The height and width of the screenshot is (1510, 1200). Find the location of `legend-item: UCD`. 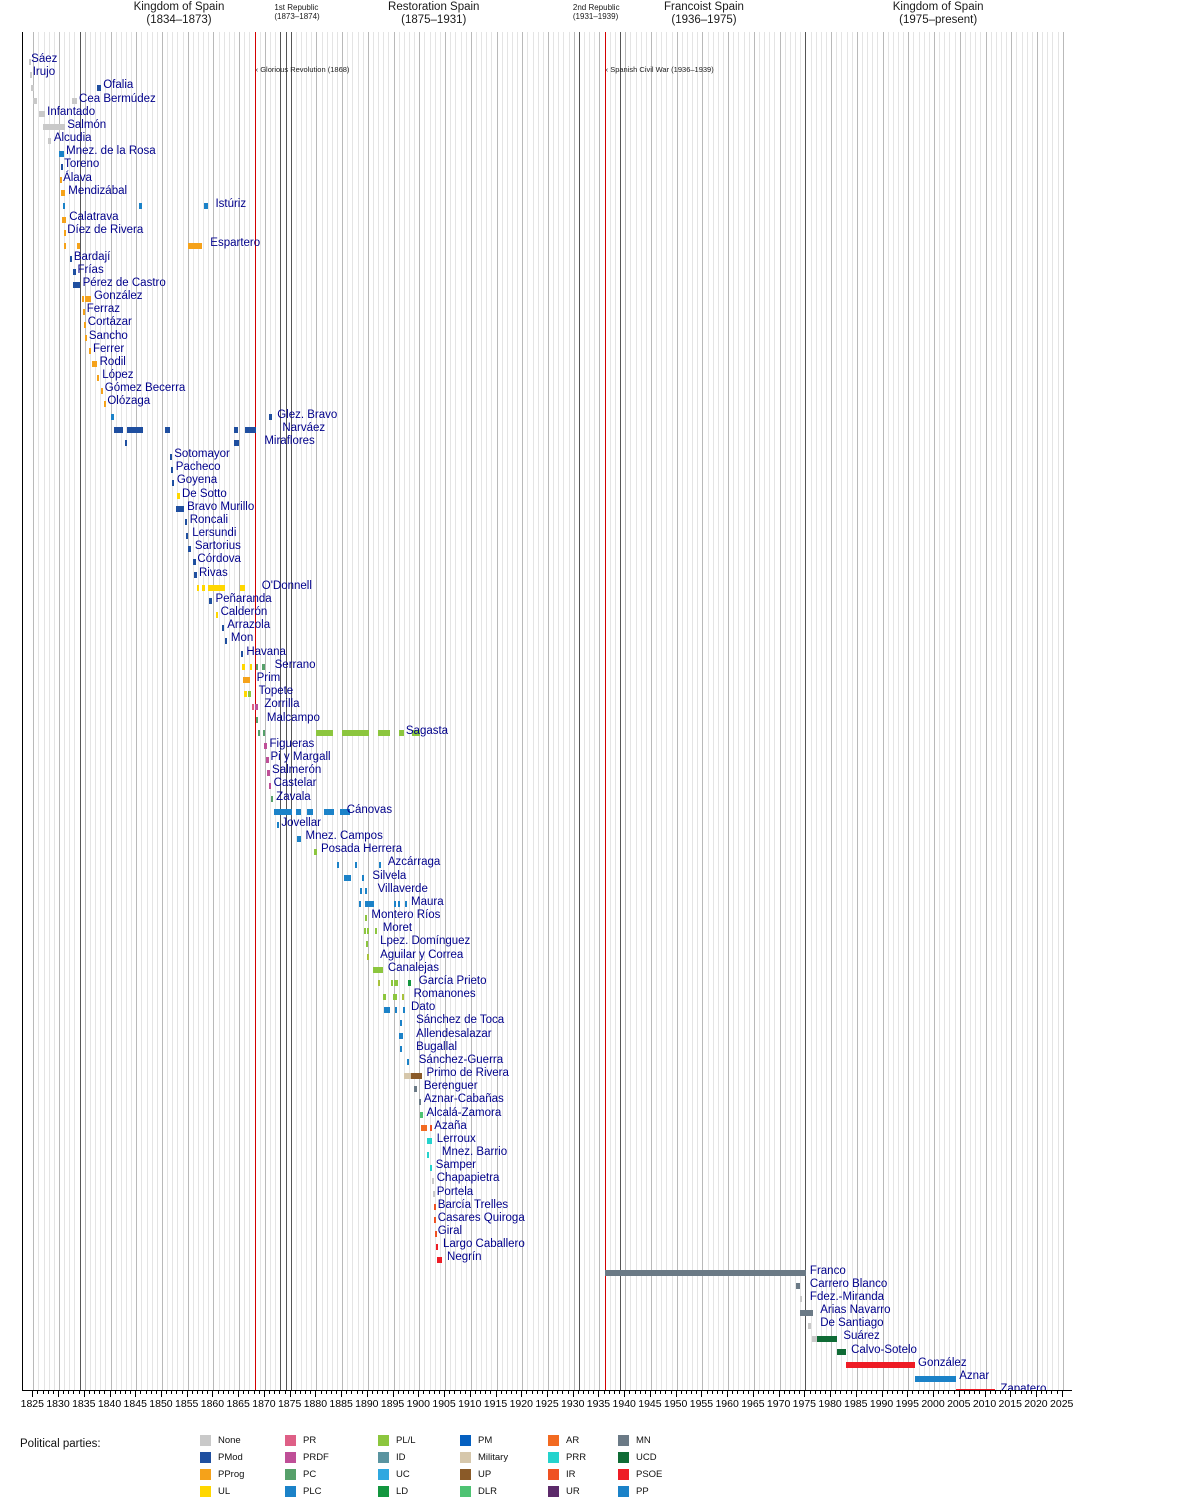

legend-item: UCD is located at coordinates (640, 1457).